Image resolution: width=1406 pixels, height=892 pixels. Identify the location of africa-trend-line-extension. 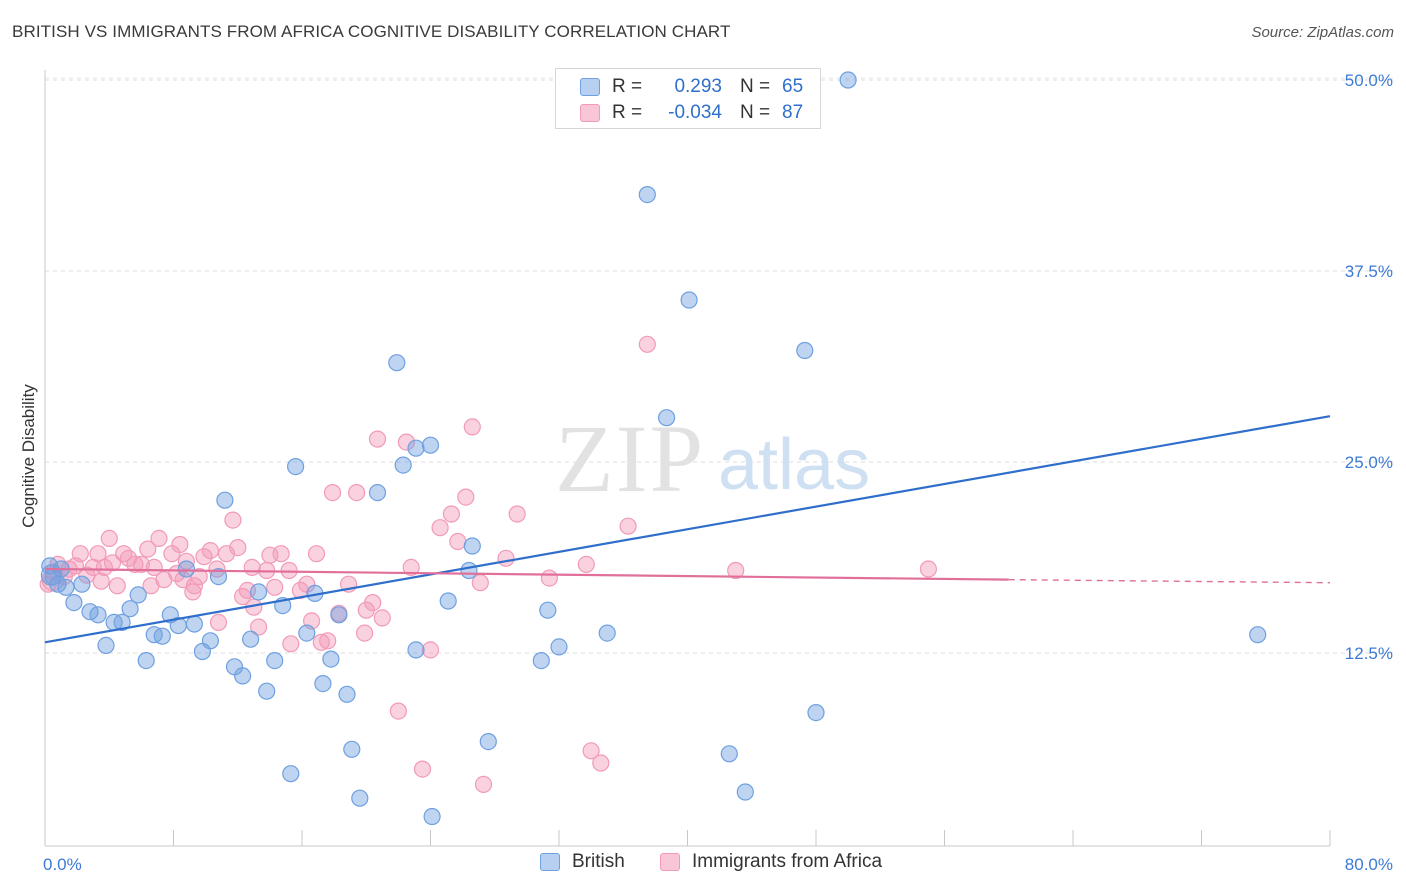
(1169, 581).